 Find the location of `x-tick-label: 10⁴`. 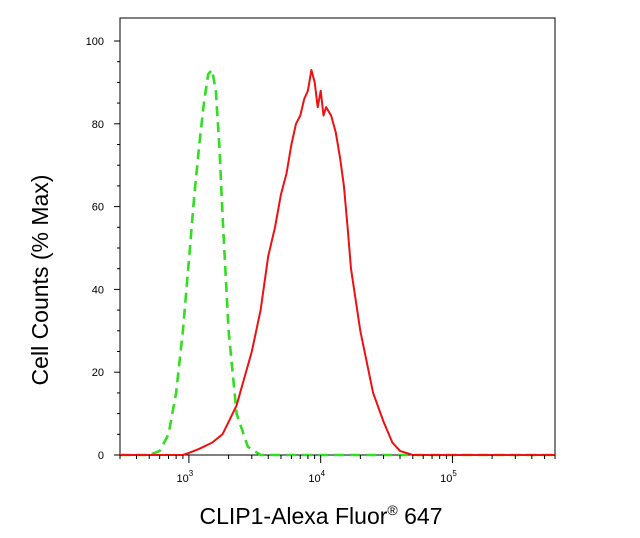

x-tick-label: 10⁴ is located at coordinates (316, 477).